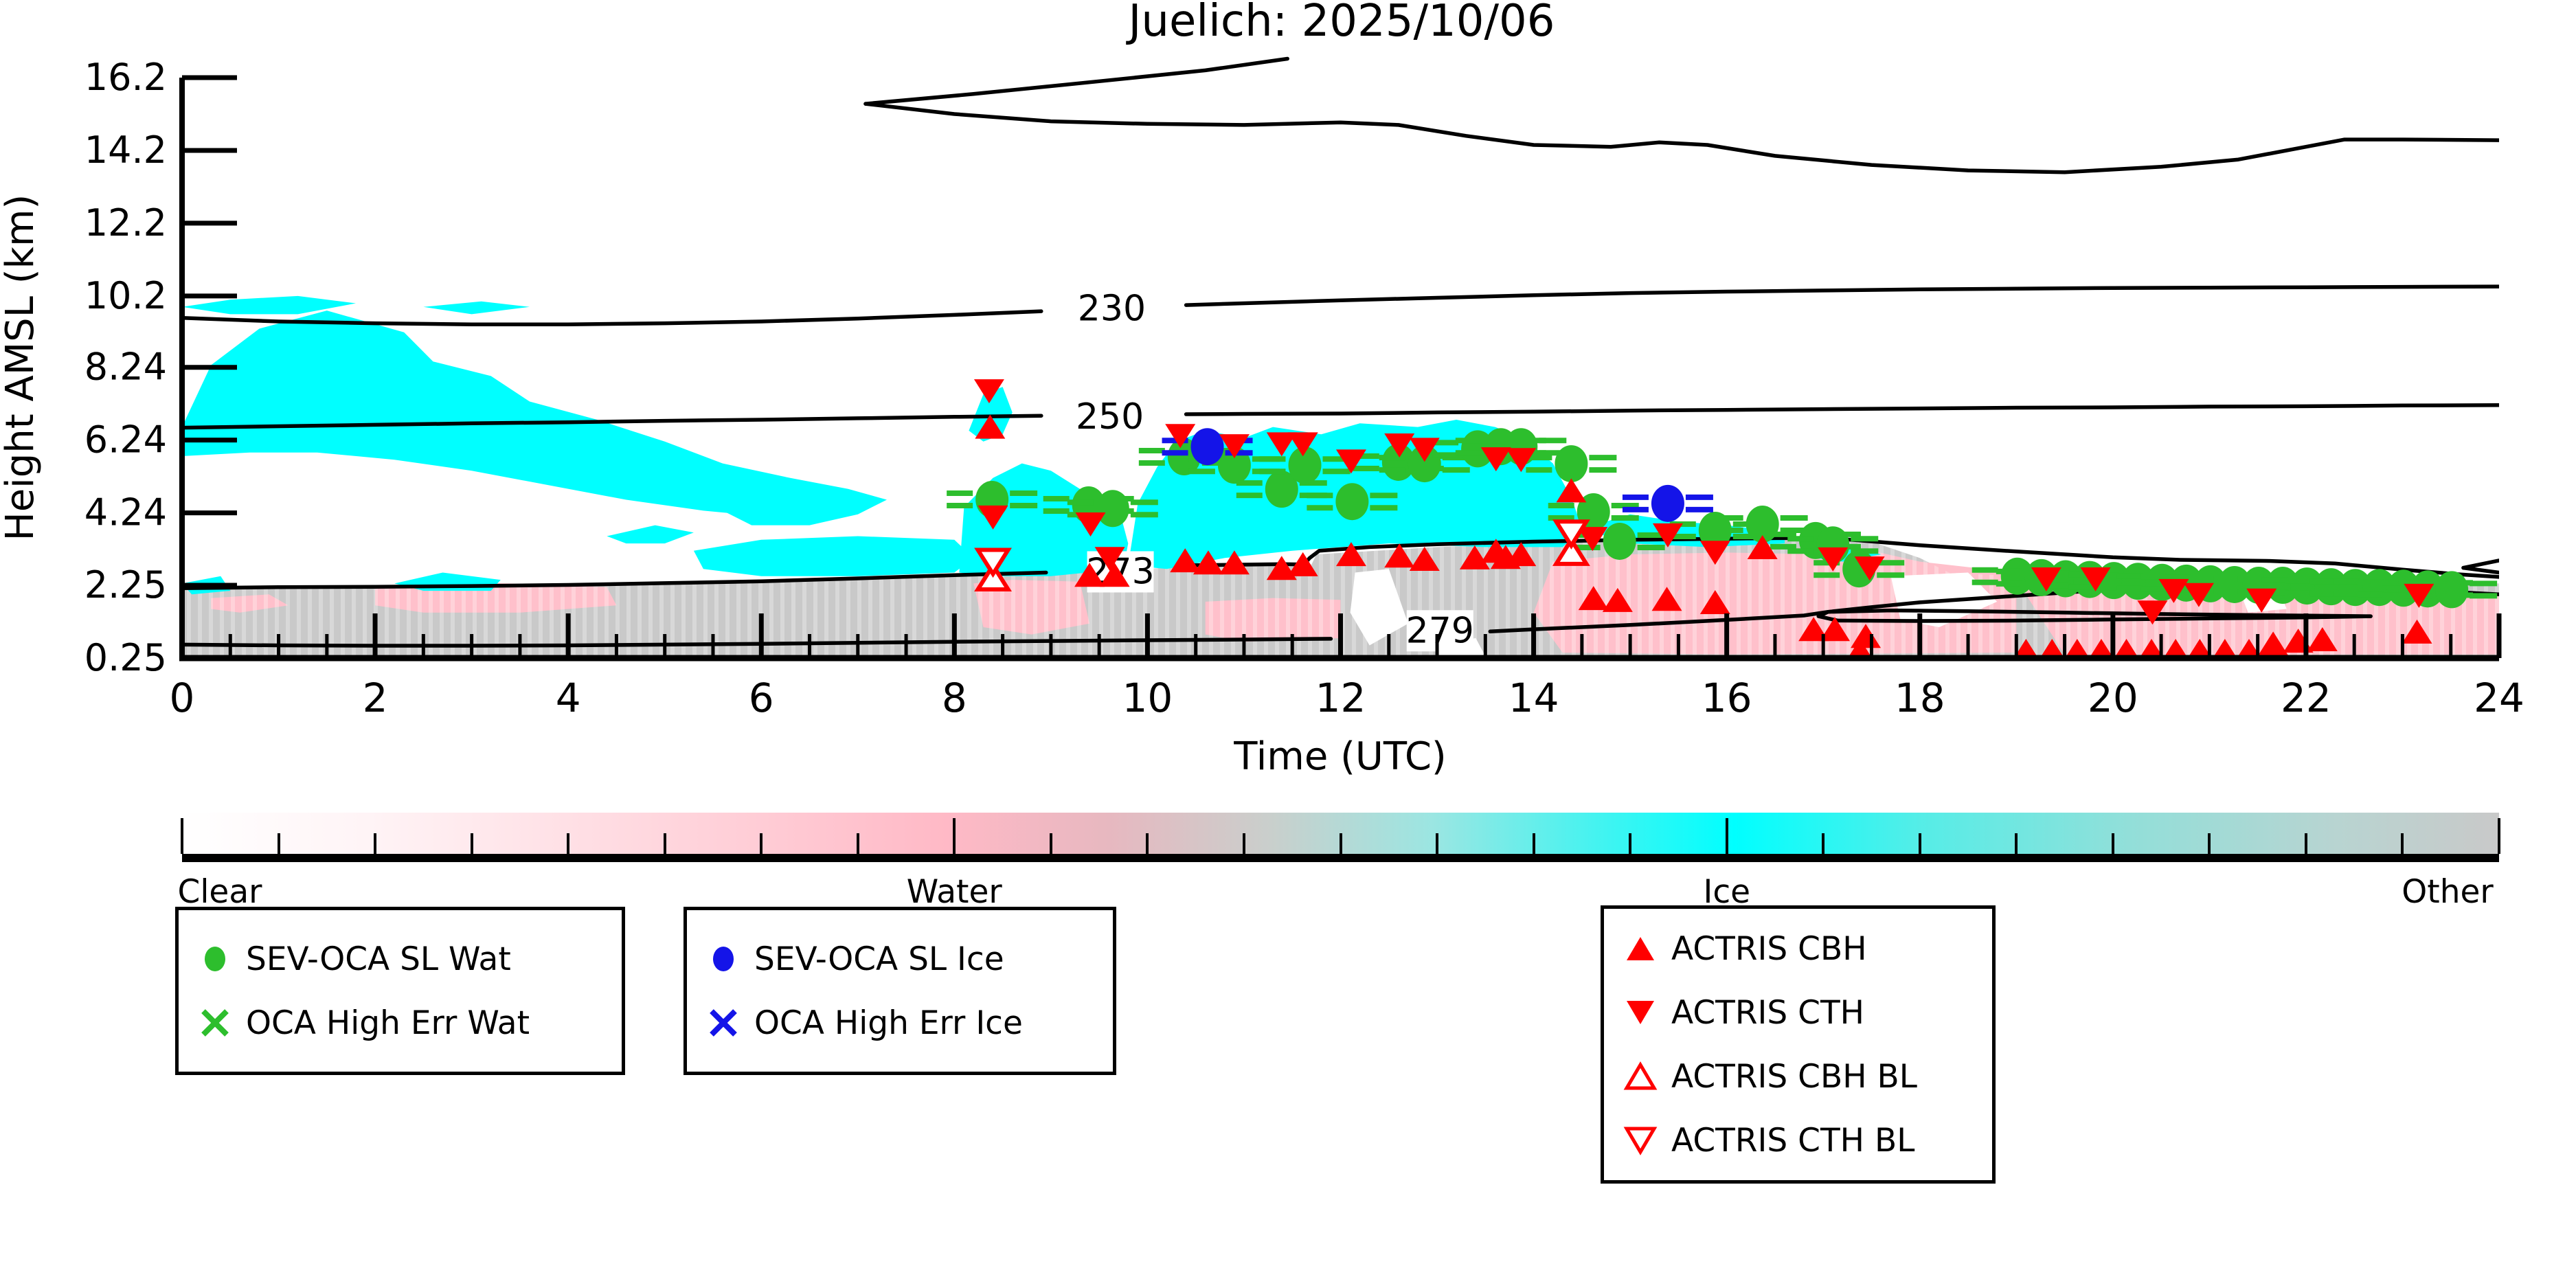  I want to click on legend-item-actris-cbh-bl: ACTRIS CBH BL, so click(1798, 1077).